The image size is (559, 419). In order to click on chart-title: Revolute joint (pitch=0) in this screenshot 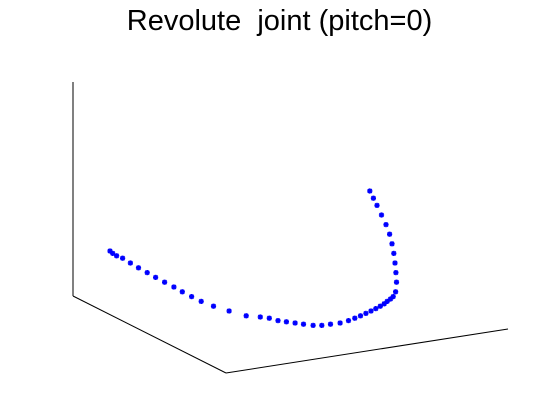, I will do `click(279, 21)`.